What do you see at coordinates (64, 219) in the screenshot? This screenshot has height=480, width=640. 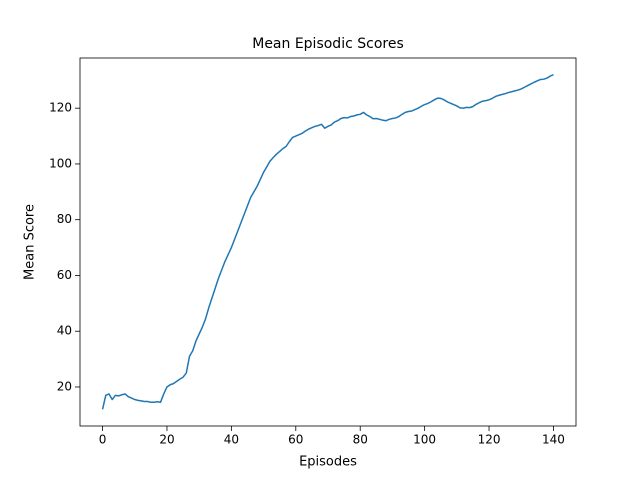 I see `y-tick-label: 80` at bounding box center [64, 219].